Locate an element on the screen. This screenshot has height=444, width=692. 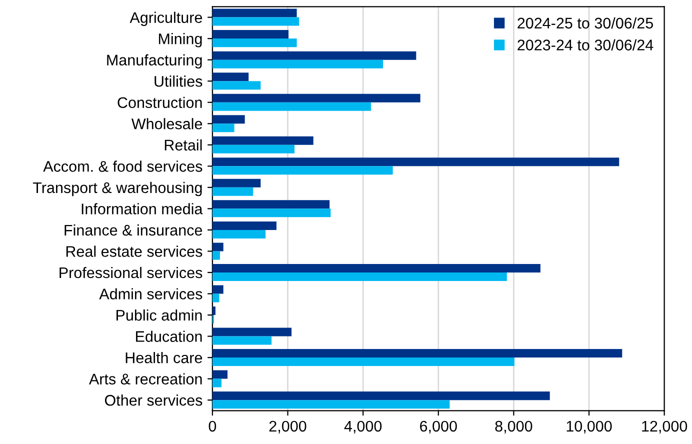
y-tick-label: Retail is located at coordinates (183, 145).